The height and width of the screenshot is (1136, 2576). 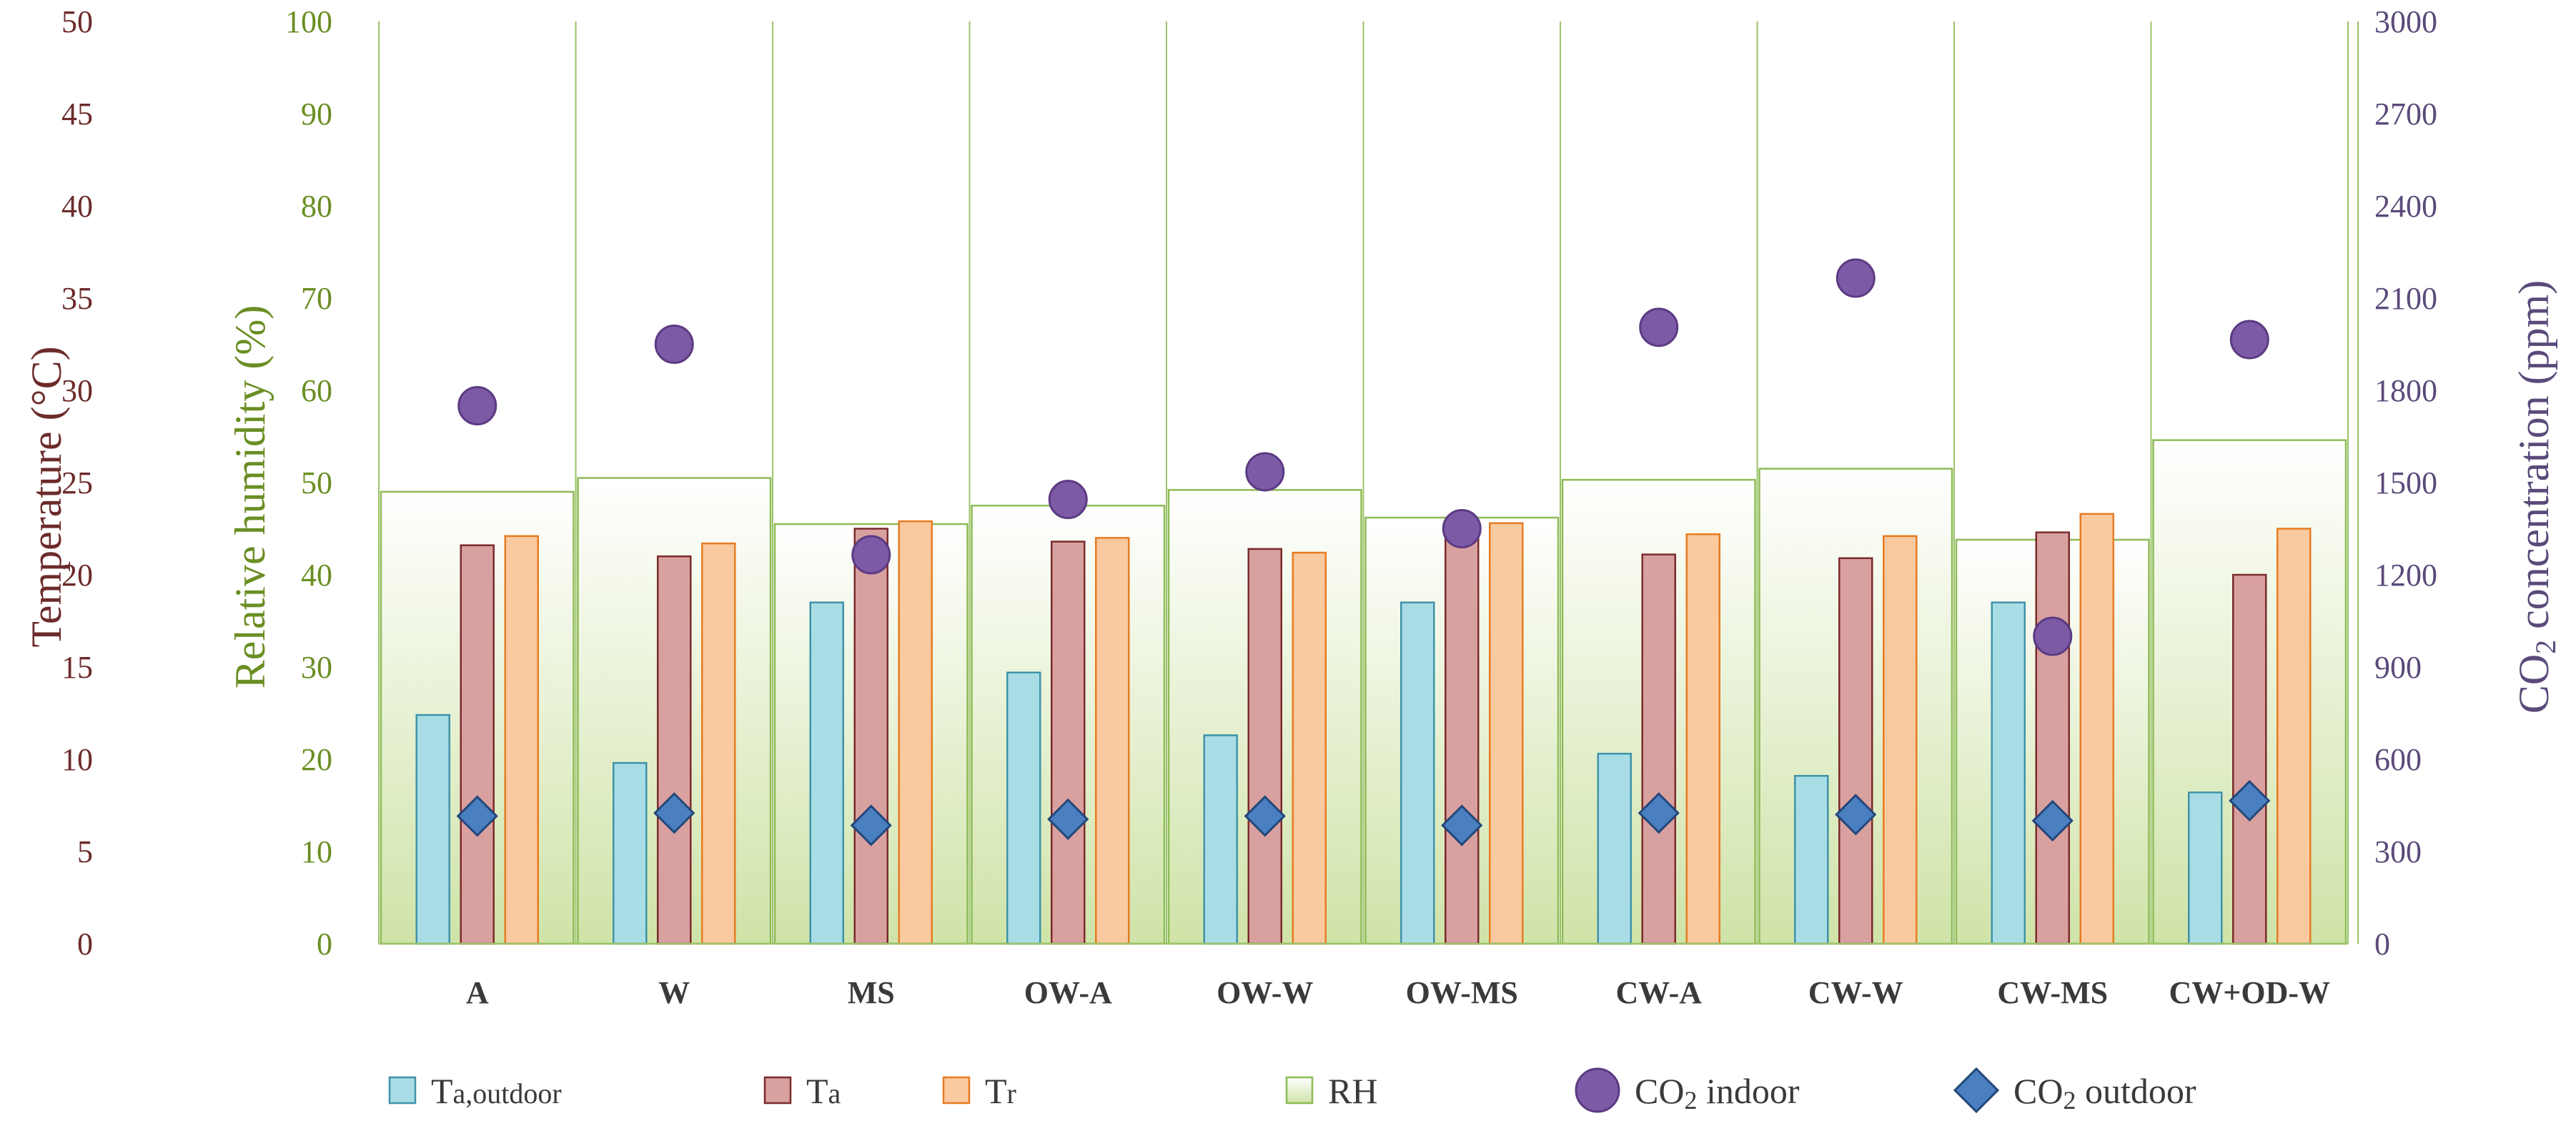 I want to click on rh-tick-label: 20, so click(x=316, y=759).